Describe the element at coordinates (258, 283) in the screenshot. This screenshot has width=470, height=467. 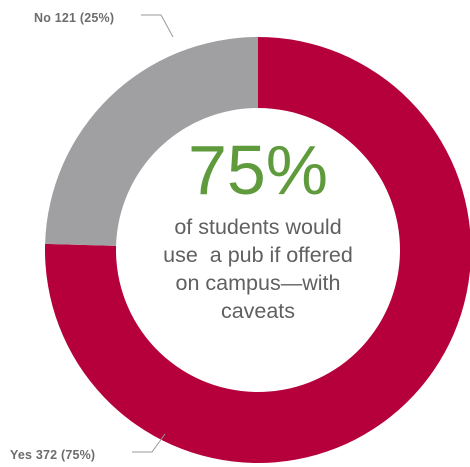
I see `center-caption-line-3: on campus—with` at that location.